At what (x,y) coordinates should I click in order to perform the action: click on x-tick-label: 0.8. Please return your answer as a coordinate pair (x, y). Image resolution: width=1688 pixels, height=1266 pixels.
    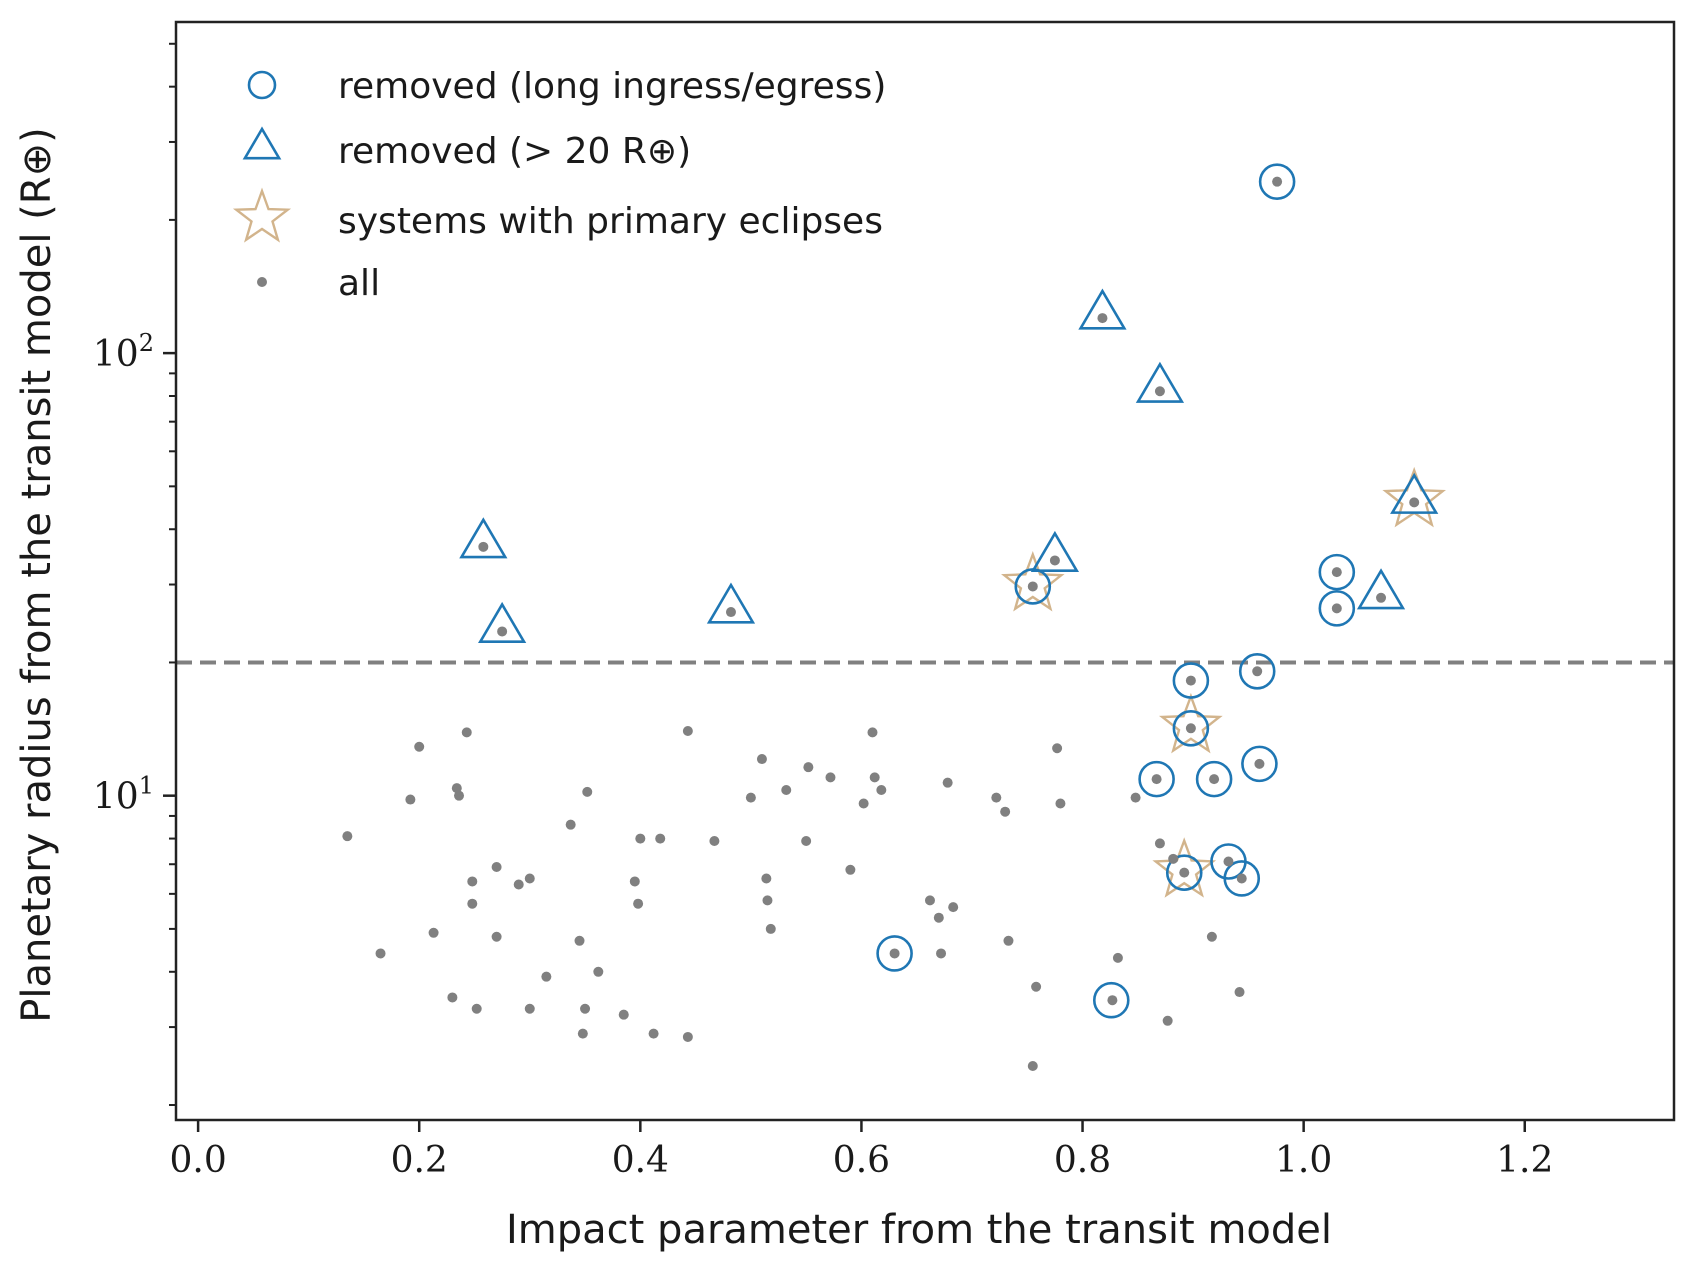
    Looking at the image, I should click on (1082, 1160).